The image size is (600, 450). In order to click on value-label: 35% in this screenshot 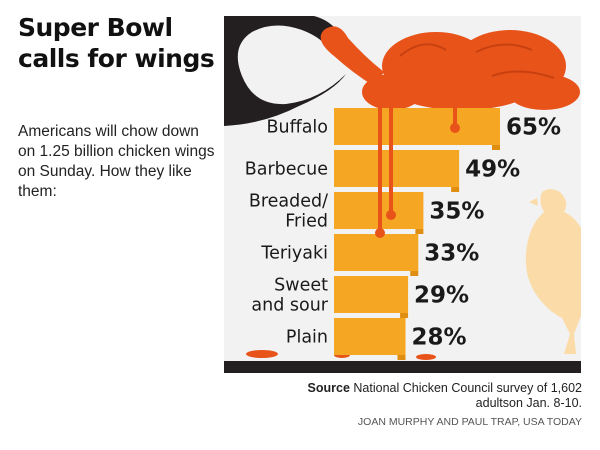, I will do `click(456, 212)`.